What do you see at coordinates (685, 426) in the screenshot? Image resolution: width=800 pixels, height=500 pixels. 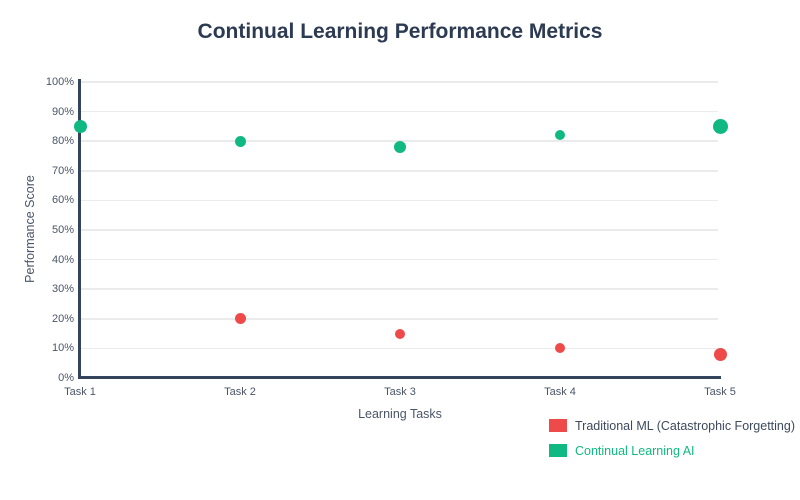 I see `legend-item-label: Traditional ML (Catastrophic Forgetting)` at bounding box center [685, 426].